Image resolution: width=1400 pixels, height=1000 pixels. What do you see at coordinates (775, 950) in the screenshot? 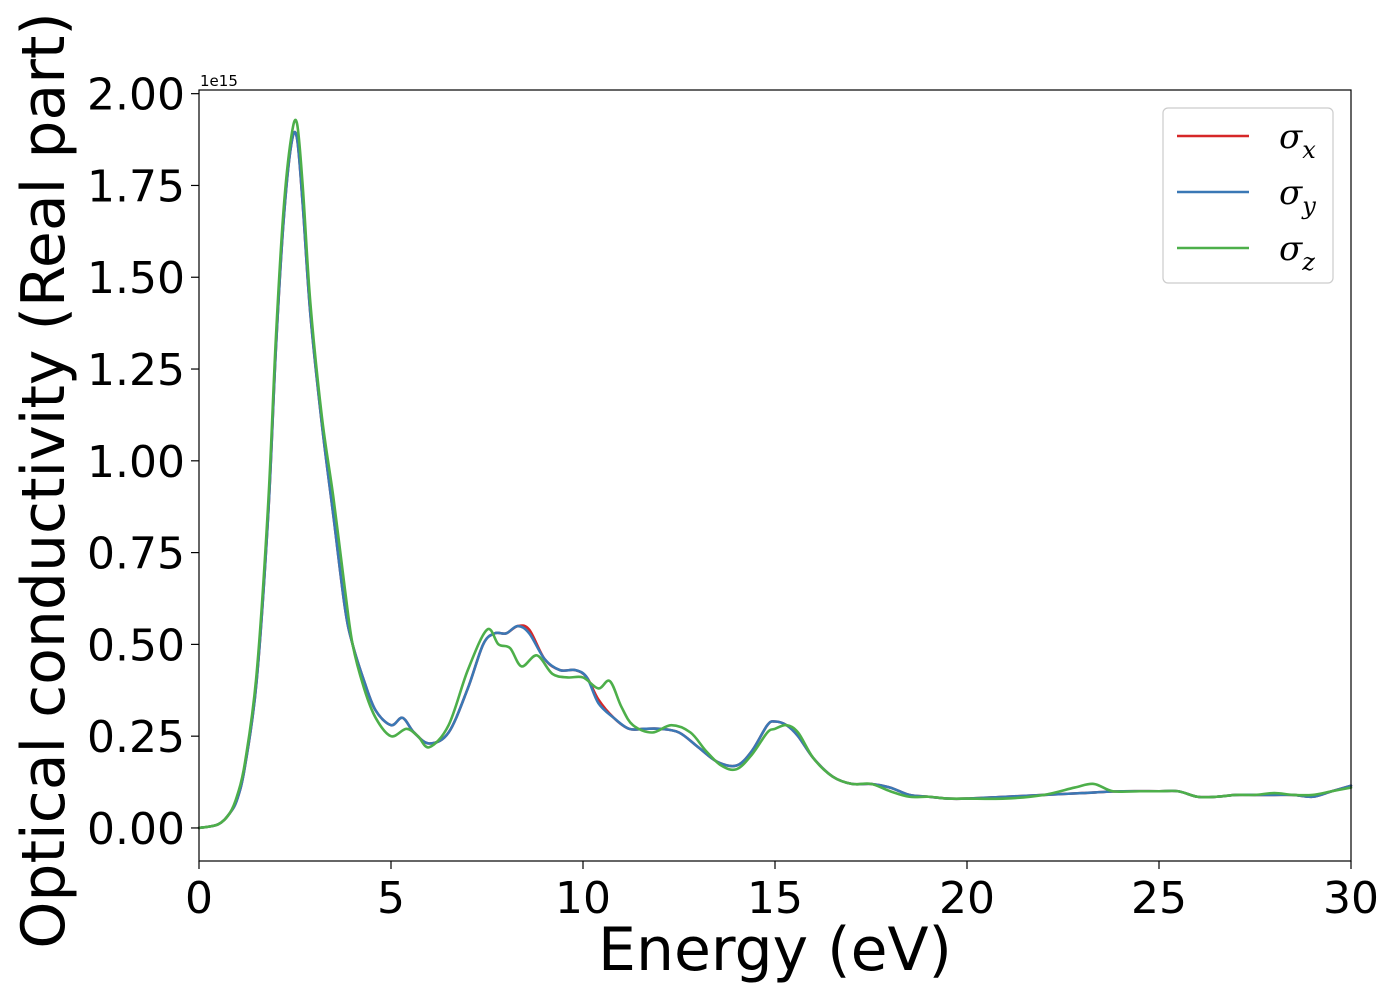
I see `x-axis-title: Energy (eV)` at bounding box center [775, 950].